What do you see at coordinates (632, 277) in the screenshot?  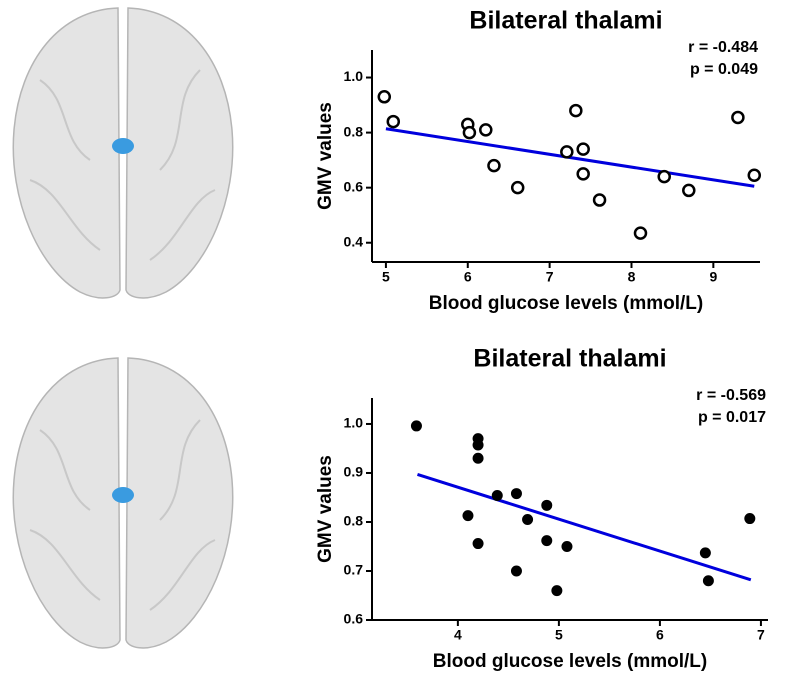 I see `x-tick-label: 8` at bounding box center [632, 277].